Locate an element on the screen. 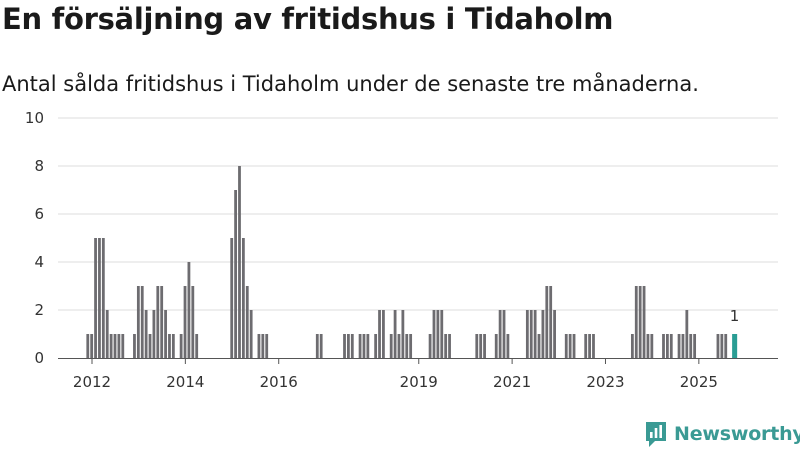 The image size is (800, 450). bar-latest is located at coordinates (735, 346).